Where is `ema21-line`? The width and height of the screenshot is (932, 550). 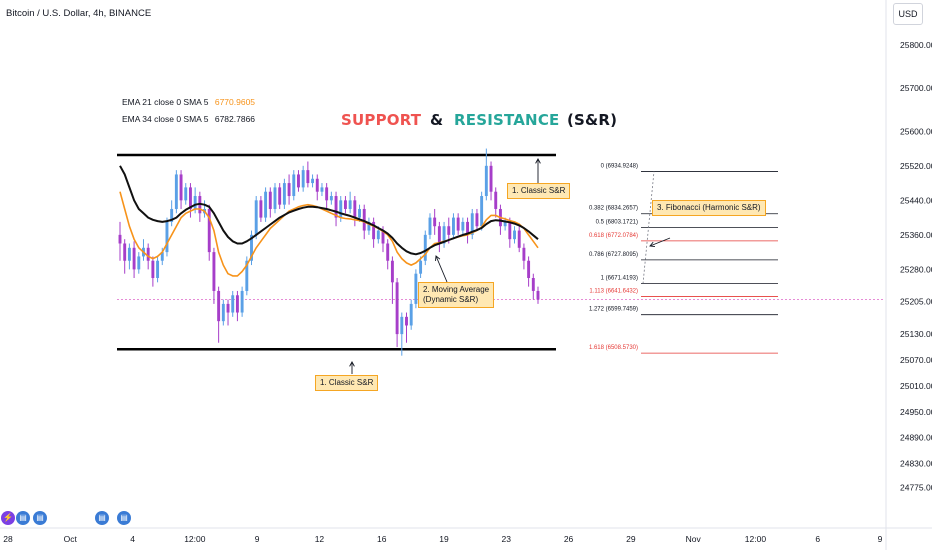 ema21-line is located at coordinates (329, 234).